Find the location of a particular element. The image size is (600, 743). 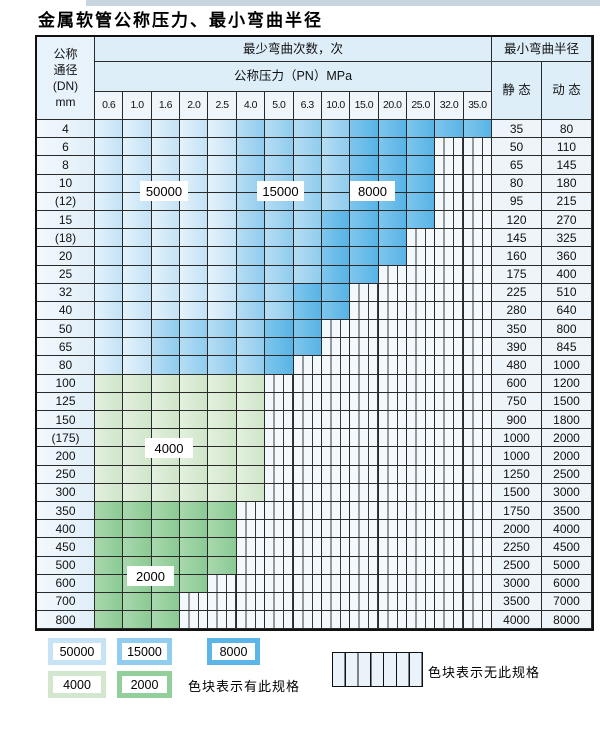

pressure-tick: 32.0 is located at coordinates (449, 106).